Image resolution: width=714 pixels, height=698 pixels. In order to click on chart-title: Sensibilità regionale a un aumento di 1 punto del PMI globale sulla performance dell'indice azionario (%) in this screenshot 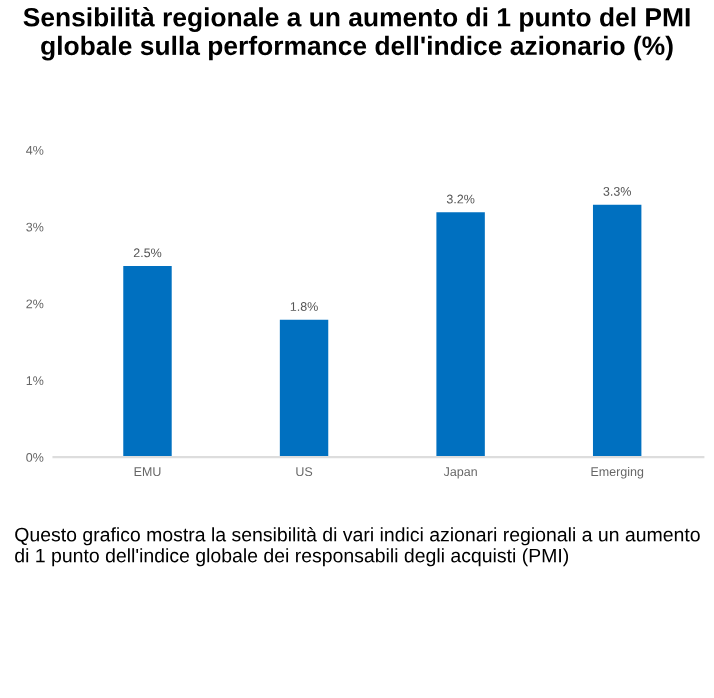, I will do `click(356, 33)`.